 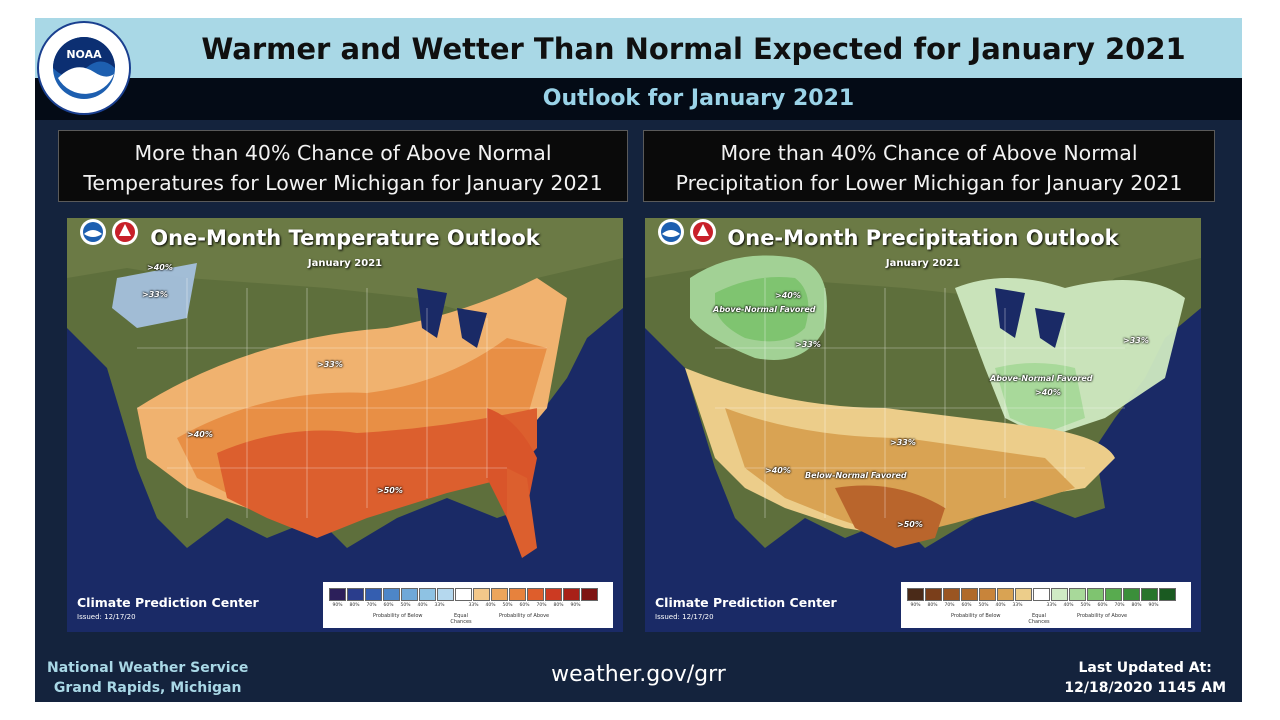 What do you see at coordinates (168, 602) in the screenshot?
I see `temperature-center-name: Climate Prediction Center` at bounding box center [168, 602].